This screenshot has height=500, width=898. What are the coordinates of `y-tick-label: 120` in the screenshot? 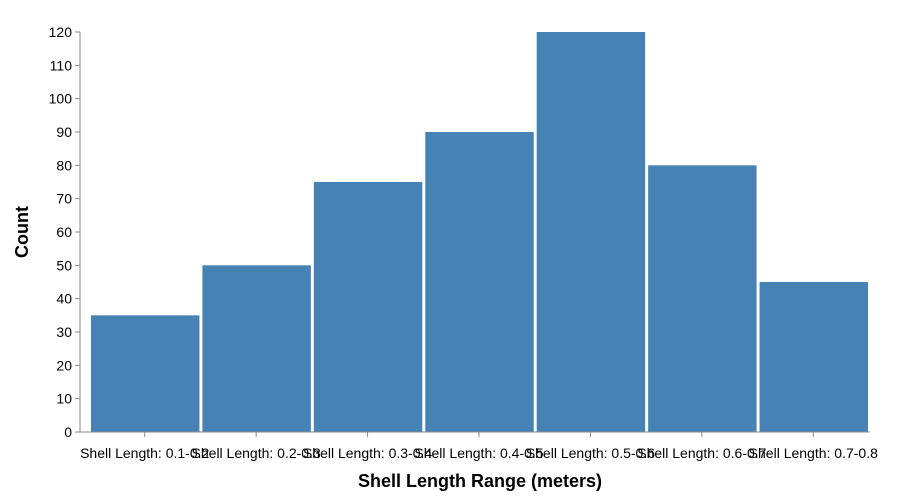 It's located at (61, 32).